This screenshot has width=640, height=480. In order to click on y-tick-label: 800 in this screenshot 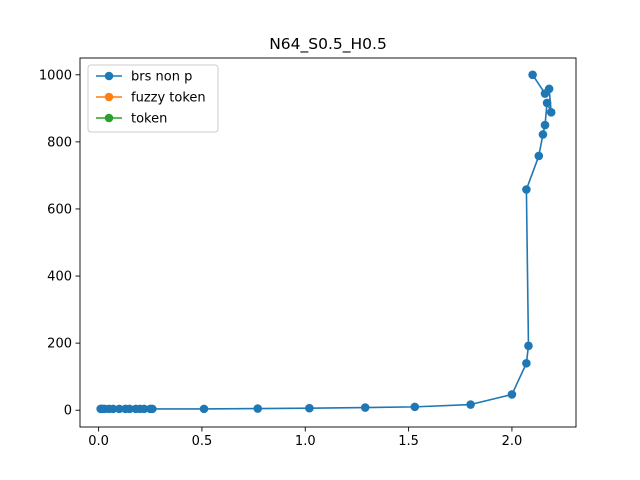, I will do `click(59, 142)`.